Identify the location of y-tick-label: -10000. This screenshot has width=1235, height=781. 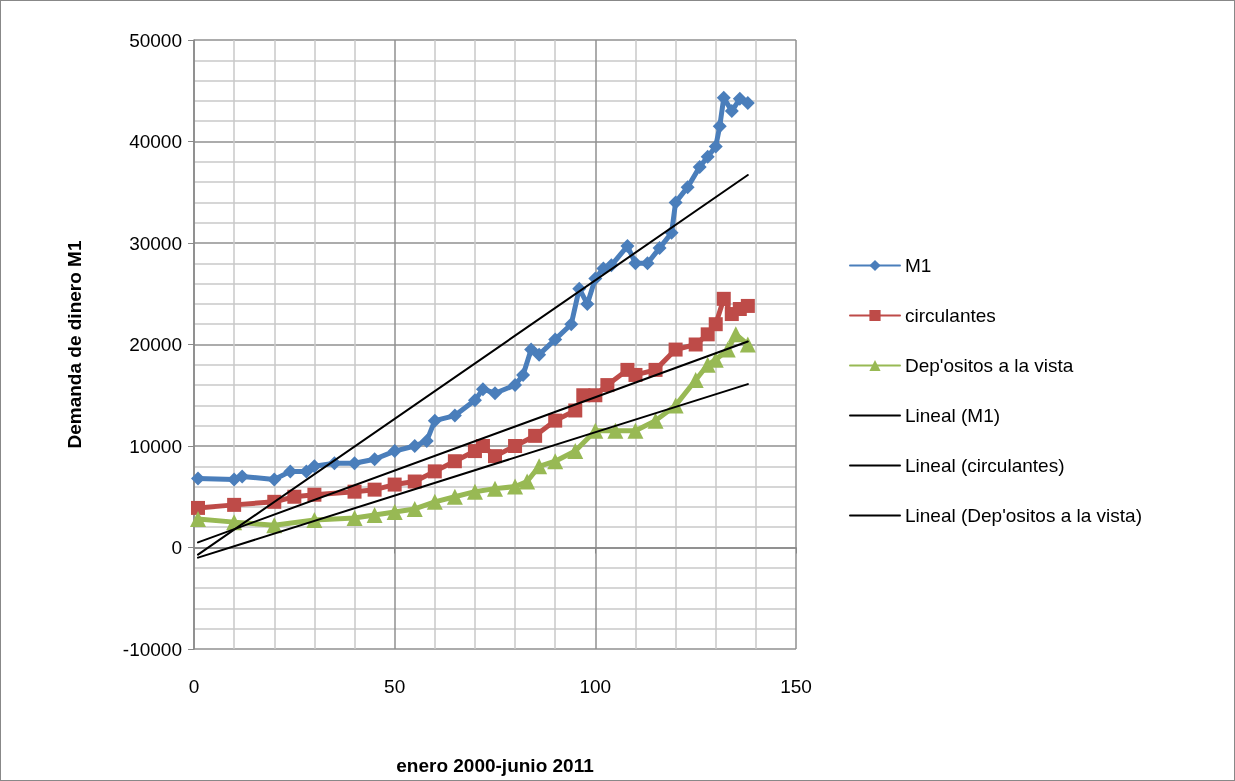
(152, 649).